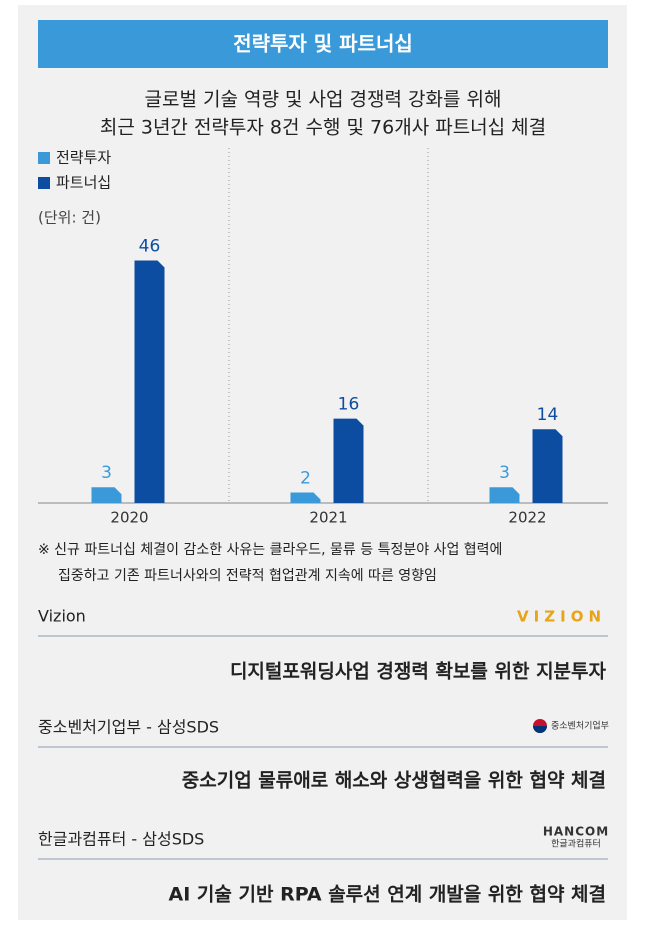 The image size is (645, 936). Describe the element at coordinates (349, 405) in the screenshot. I see `value-label: 16` at that location.